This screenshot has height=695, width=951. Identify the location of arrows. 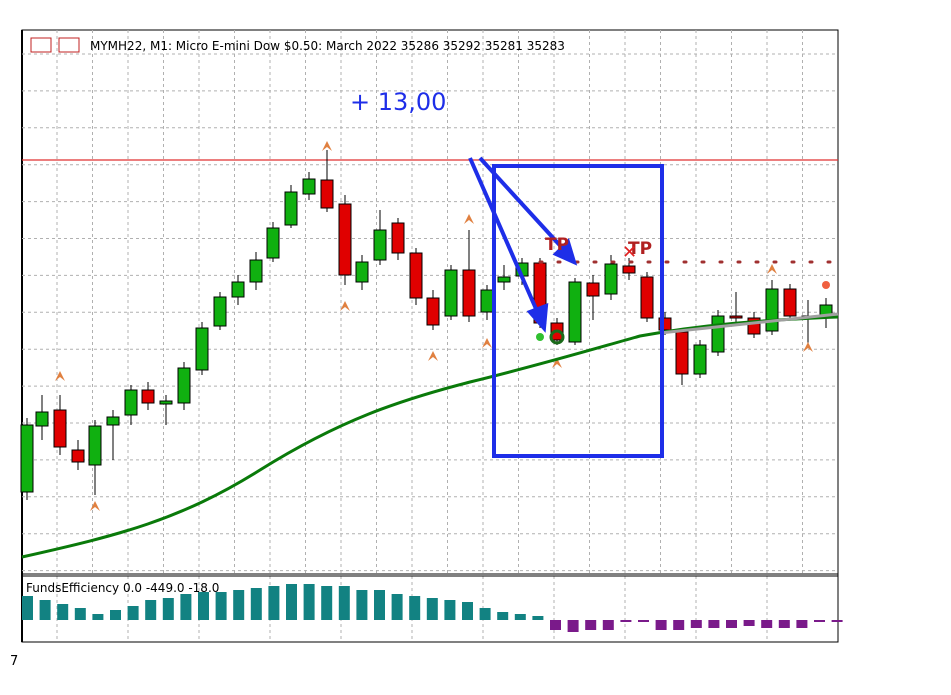
(523, 244).